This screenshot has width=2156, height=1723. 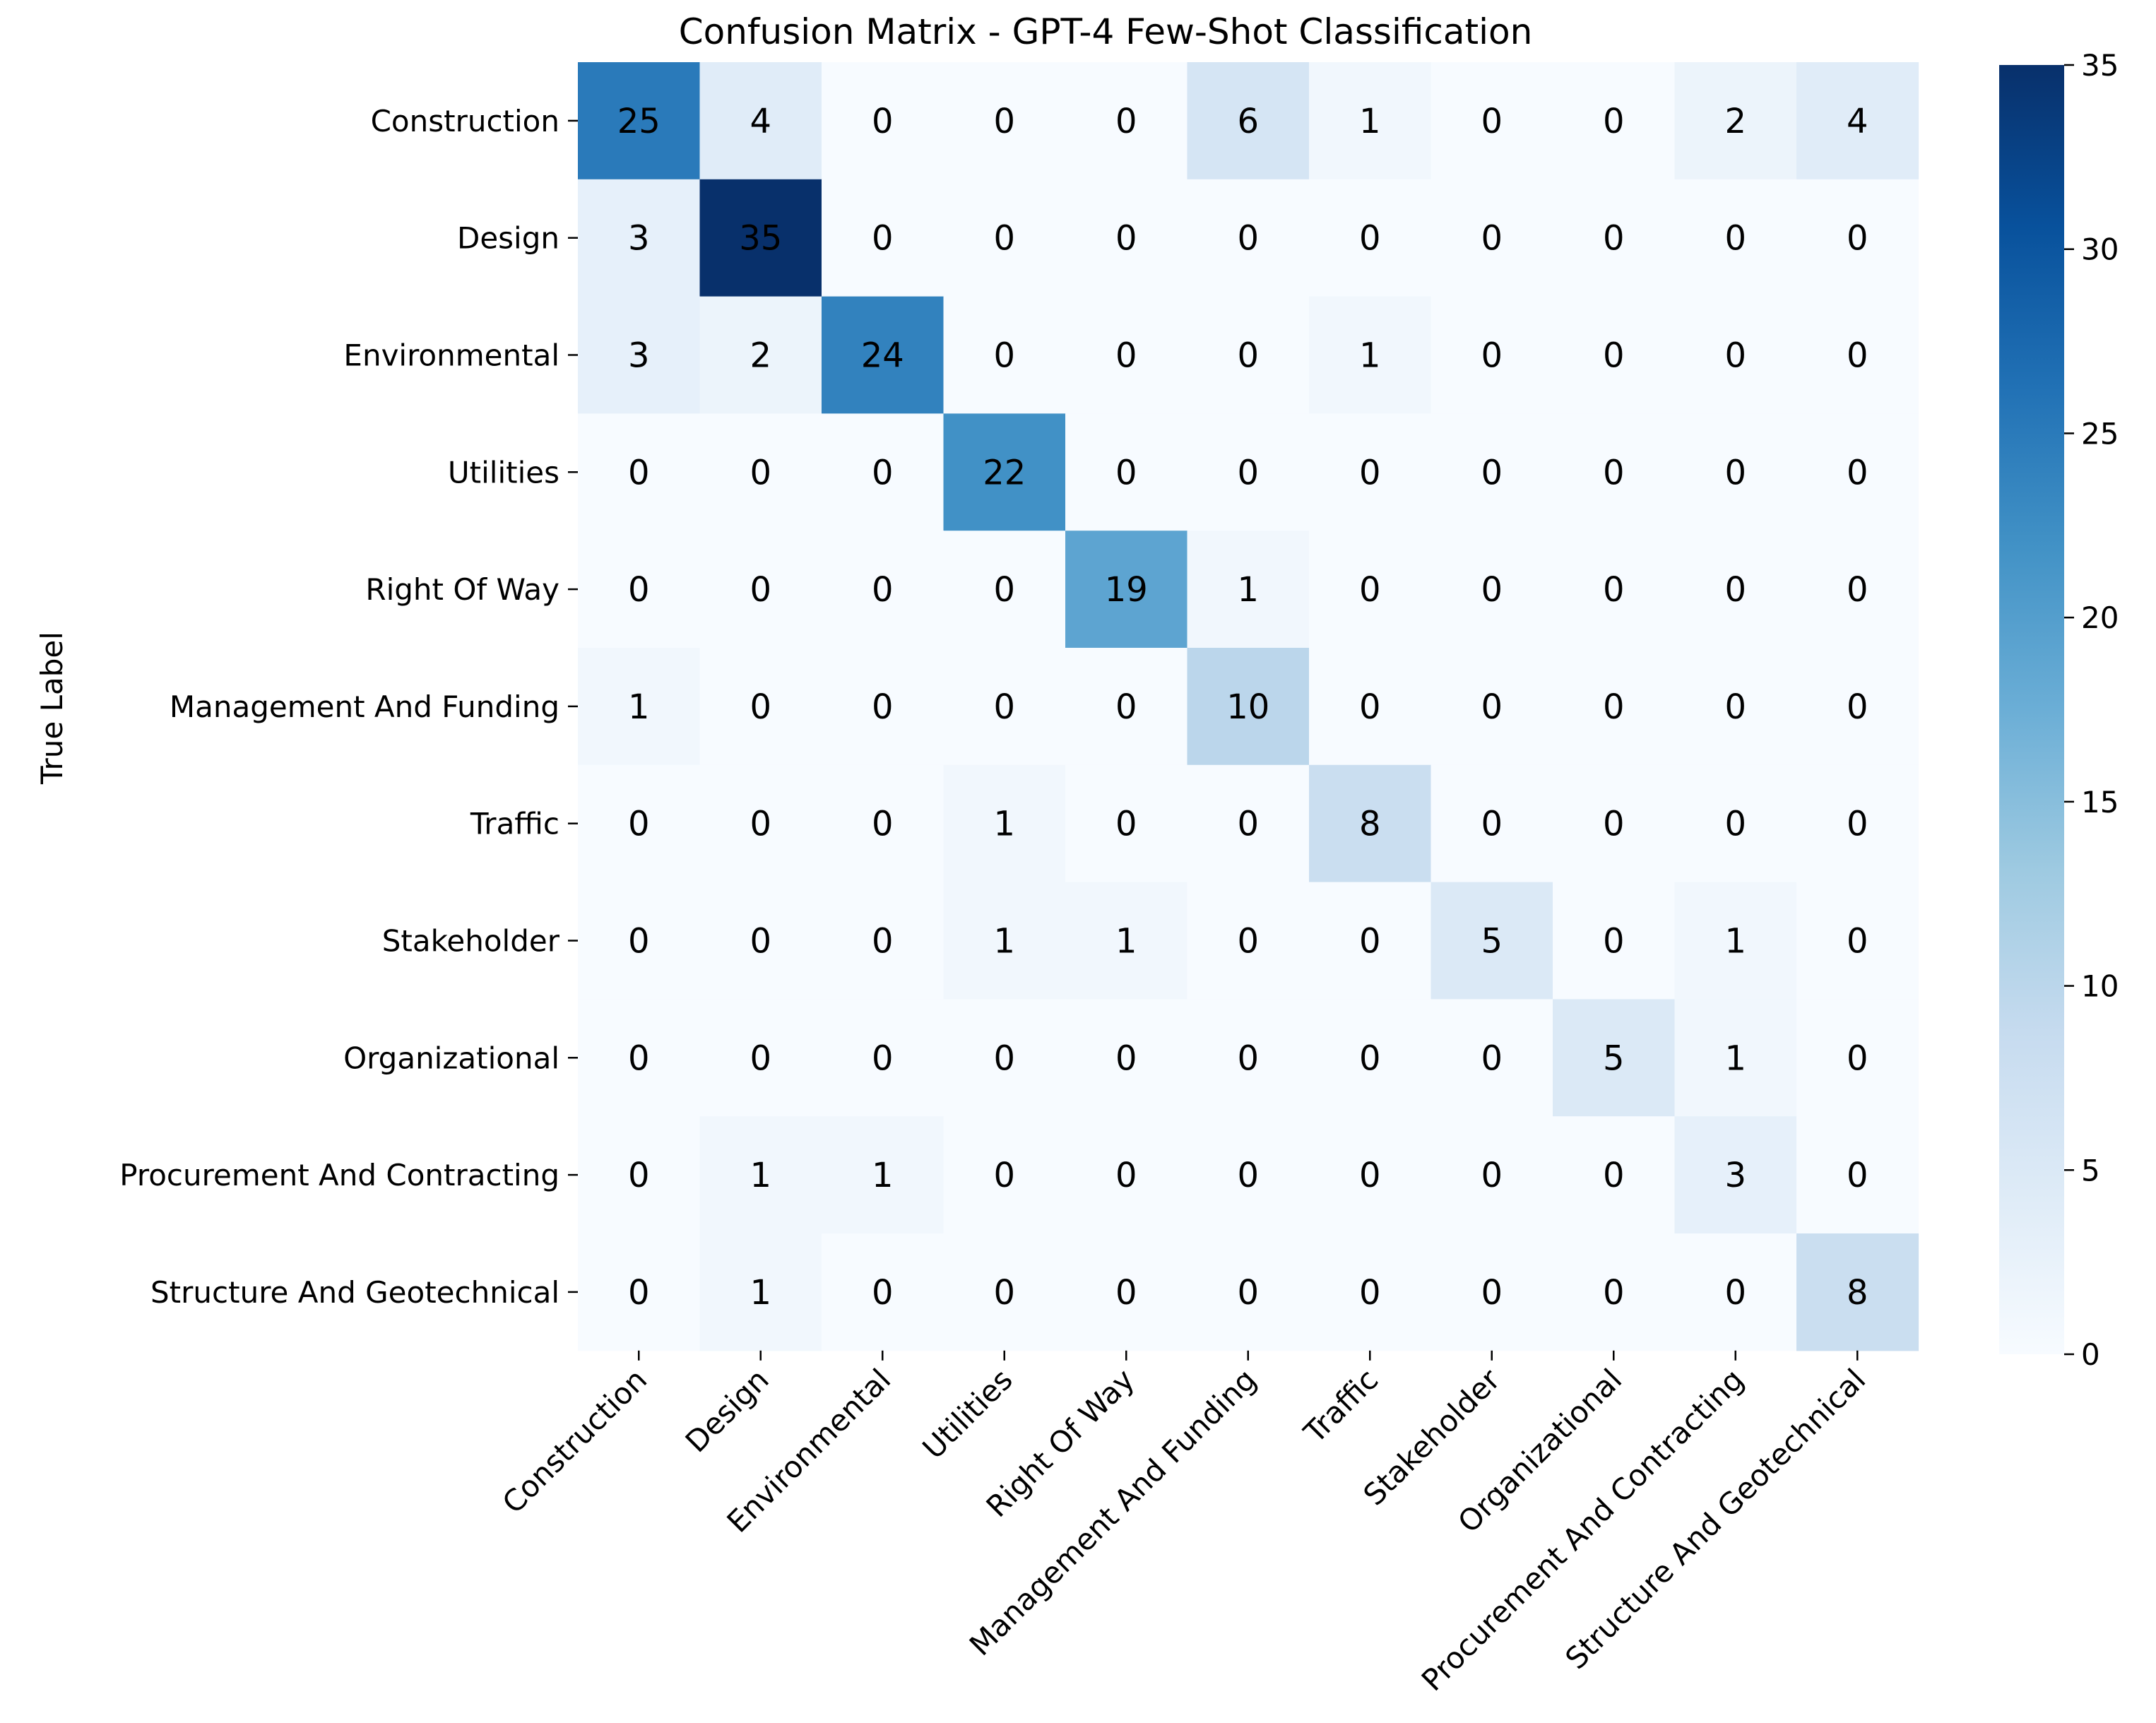 What do you see at coordinates (354, 1292) in the screenshot?
I see `y-tick-label: Structure And Geotechnical` at bounding box center [354, 1292].